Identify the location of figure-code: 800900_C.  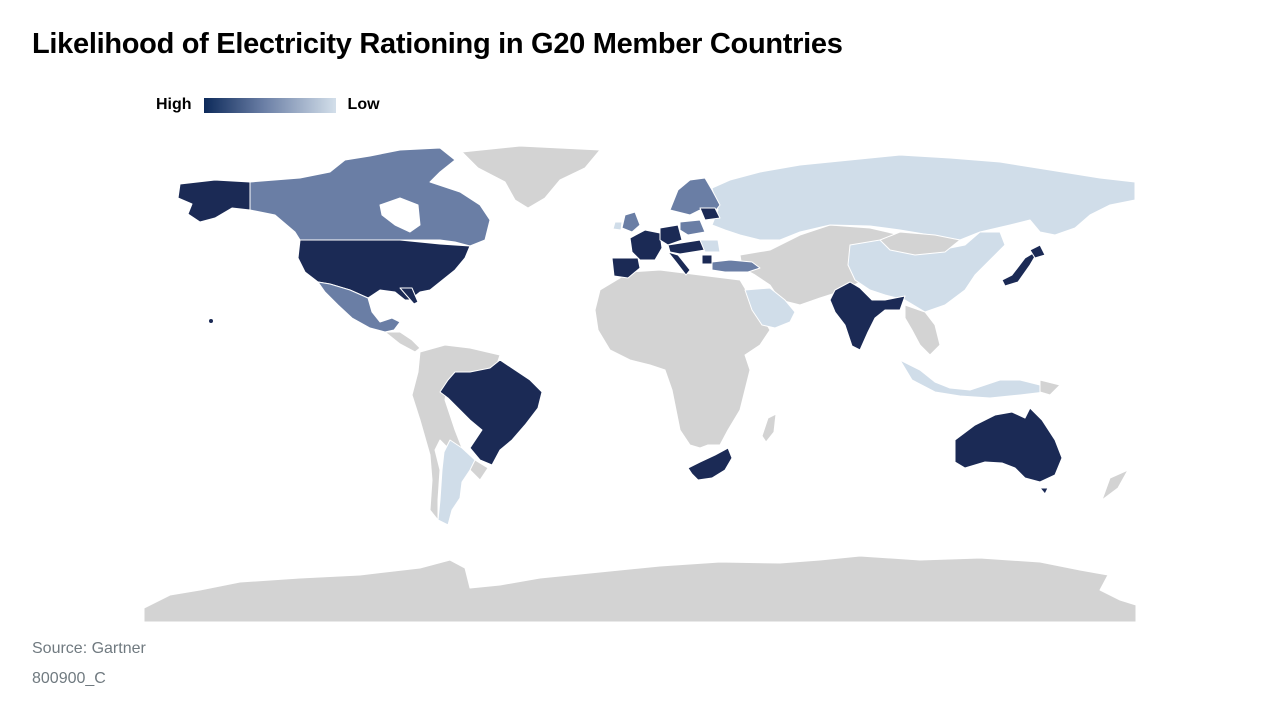
(69, 678).